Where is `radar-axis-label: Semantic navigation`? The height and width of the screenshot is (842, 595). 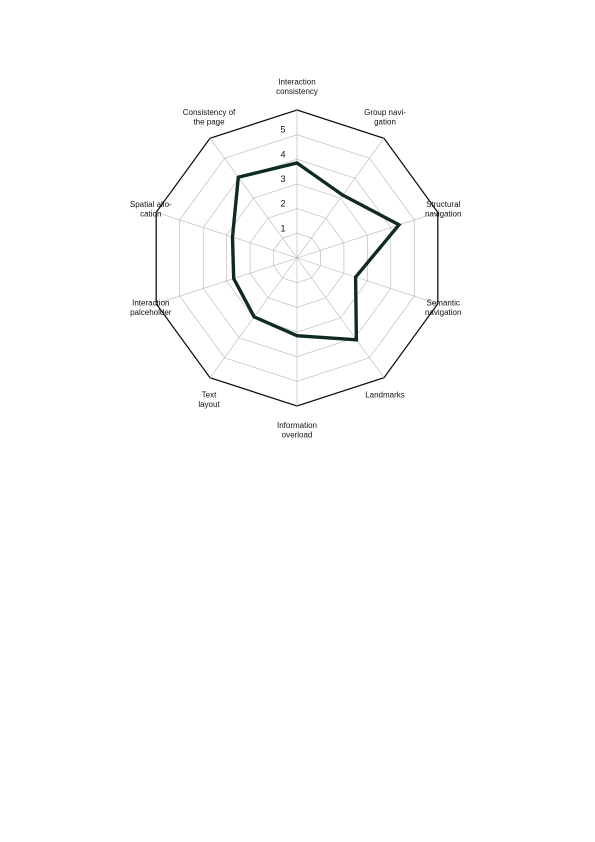
radar-axis-label: Semantic navigation is located at coordinates (443, 308).